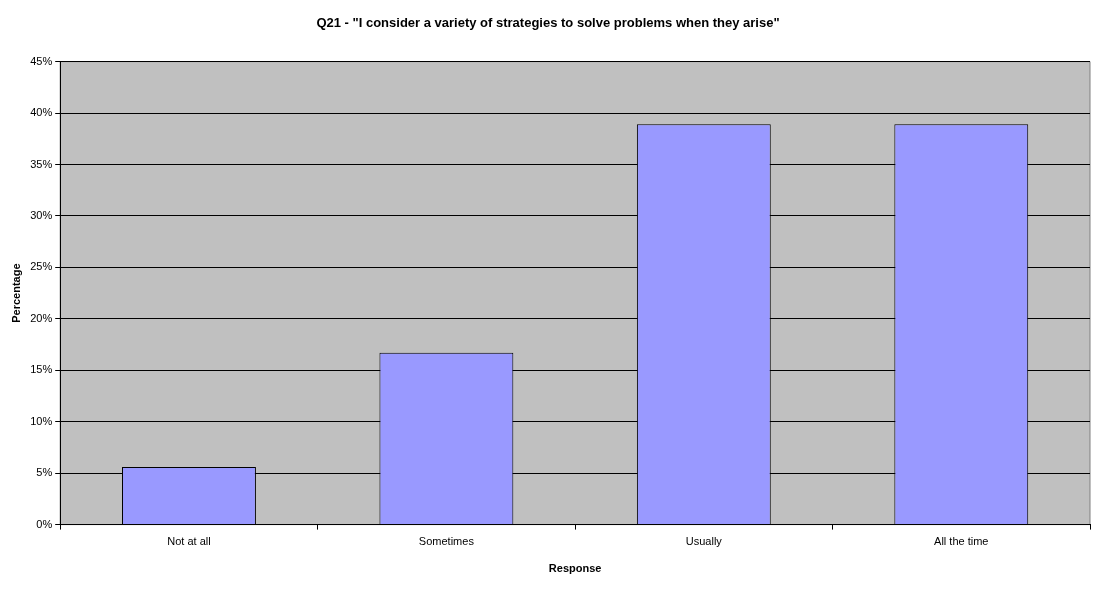  Describe the element at coordinates (41, 112) in the screenshot. I see `y-tick-label: 40%` at that location.